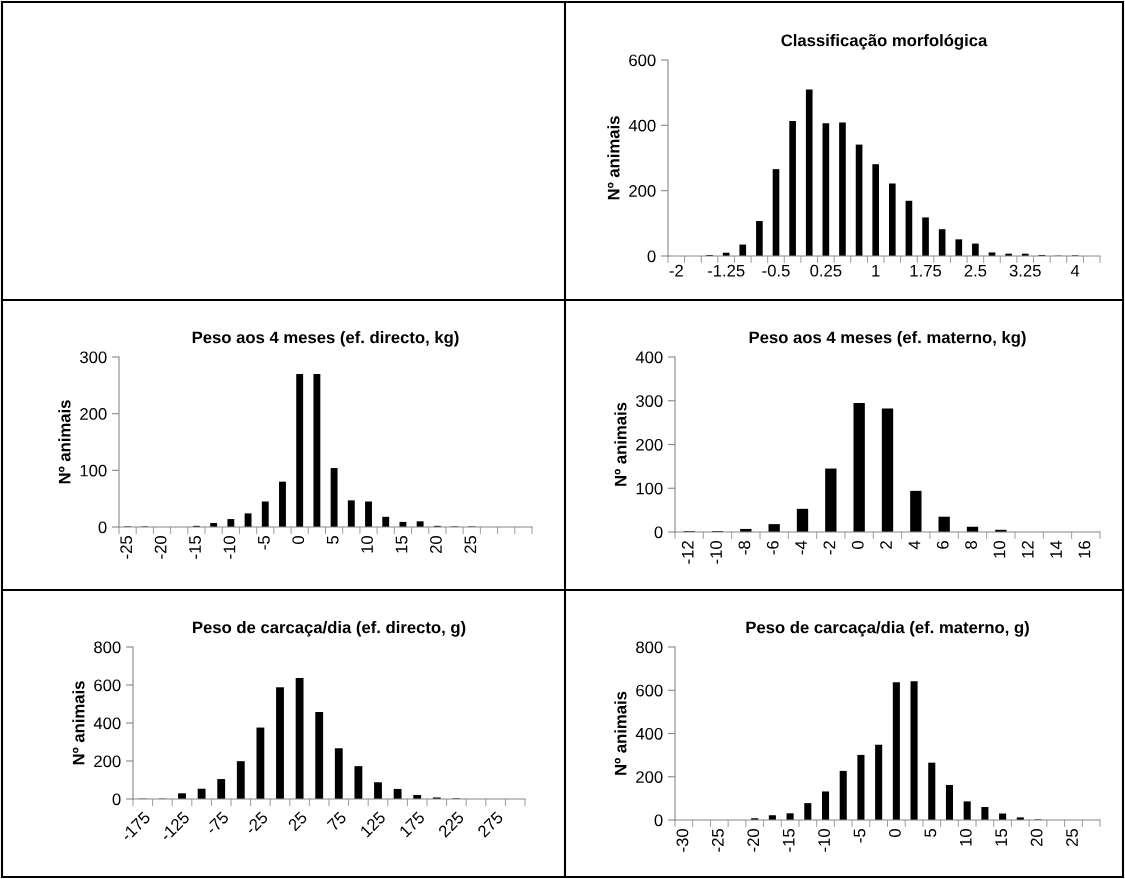  Describe the element at coordinates (801, 547) in the screenshot. I see `x-tick-label: -4` at that location.